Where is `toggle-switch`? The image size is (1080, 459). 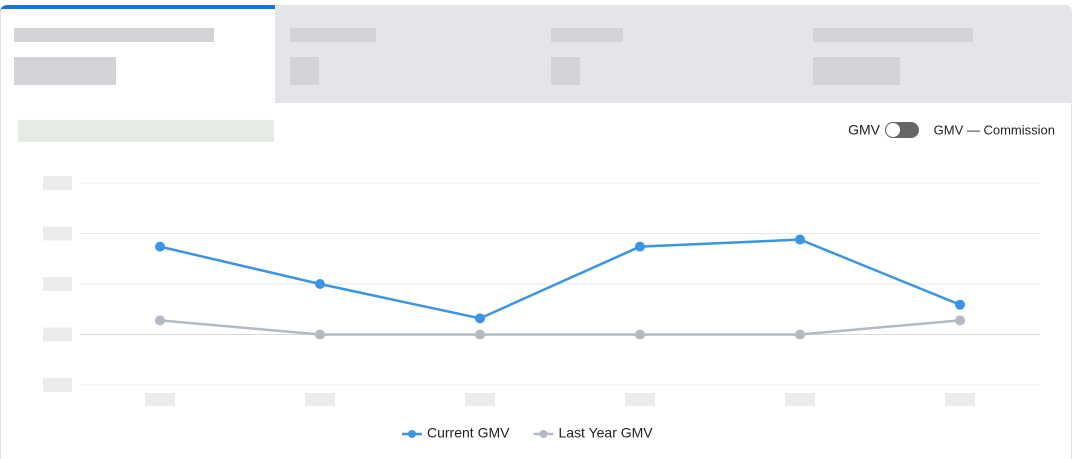
toggle-switch is located at coordinates (902, 130).